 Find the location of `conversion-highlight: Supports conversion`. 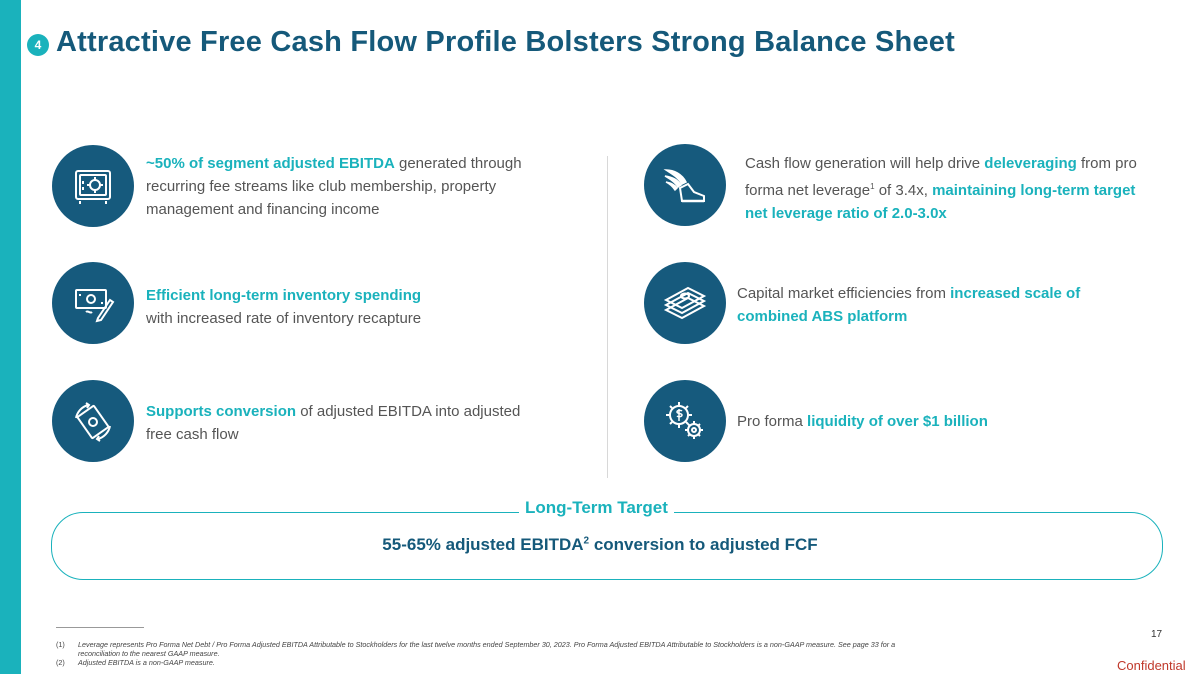

conversion-highlight: Supports conversion is located at coordinates (221, 411).